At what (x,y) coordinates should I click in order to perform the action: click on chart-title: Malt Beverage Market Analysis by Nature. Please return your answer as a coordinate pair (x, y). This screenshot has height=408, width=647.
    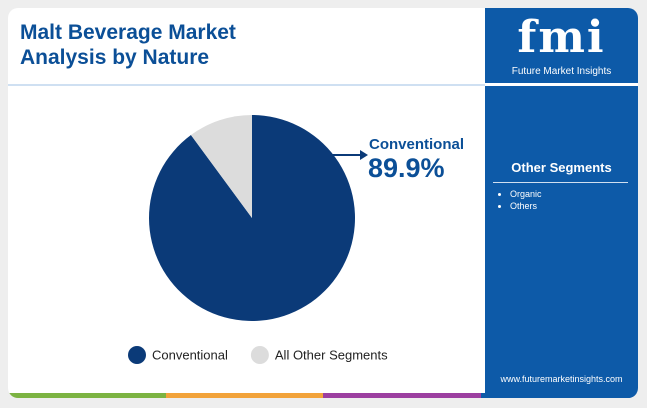
    Looking at the image, I should click on (128, 45).